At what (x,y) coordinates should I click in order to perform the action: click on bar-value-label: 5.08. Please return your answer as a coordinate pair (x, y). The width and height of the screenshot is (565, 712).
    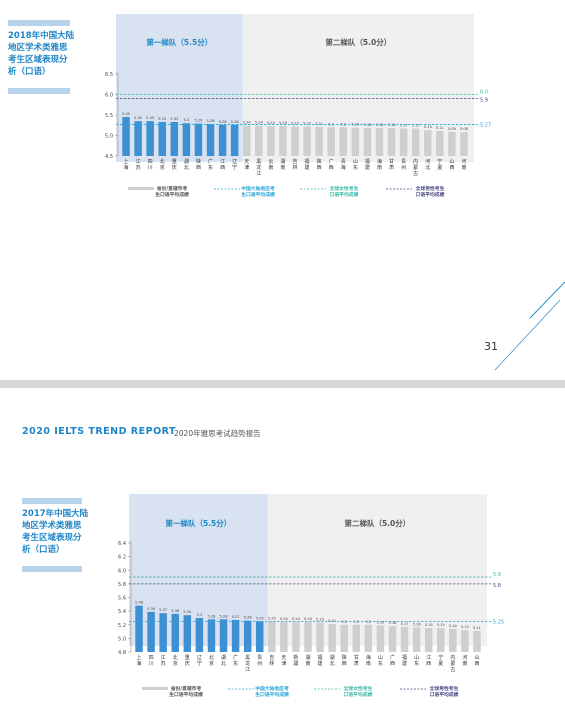
    Looking at the image, I should click on (464, 129).